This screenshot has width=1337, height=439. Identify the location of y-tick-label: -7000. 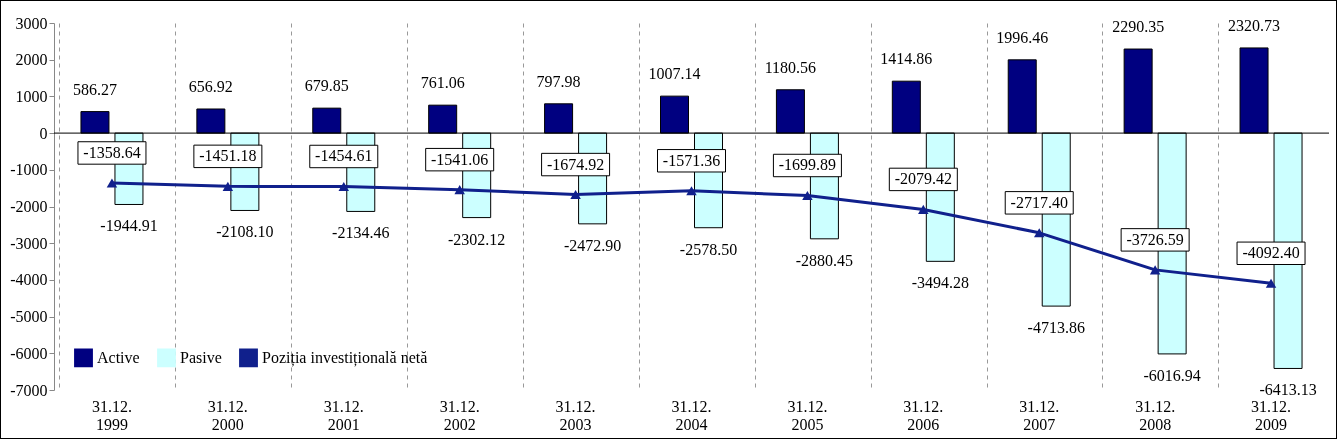
(29, 390).